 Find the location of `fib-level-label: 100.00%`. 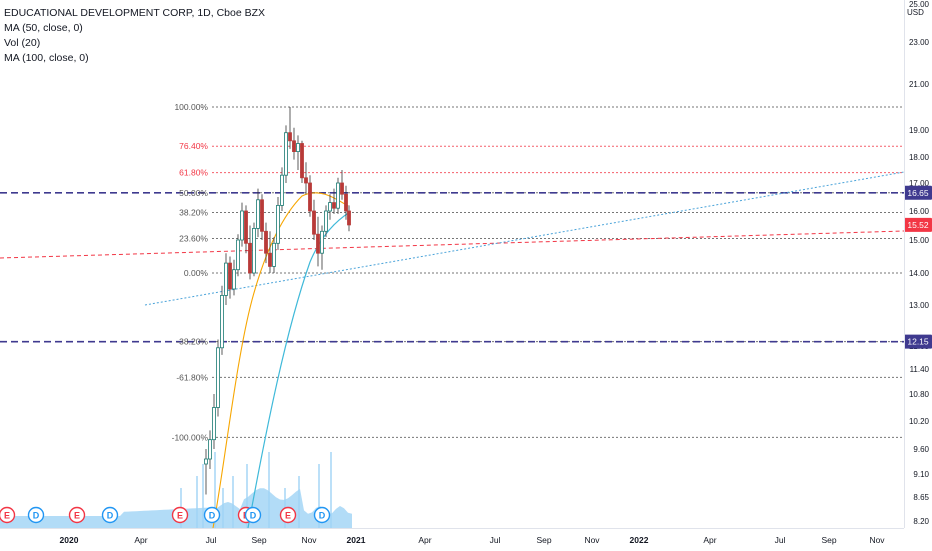

fib-level-label: 100.00% is located at coordinates (191, 107).